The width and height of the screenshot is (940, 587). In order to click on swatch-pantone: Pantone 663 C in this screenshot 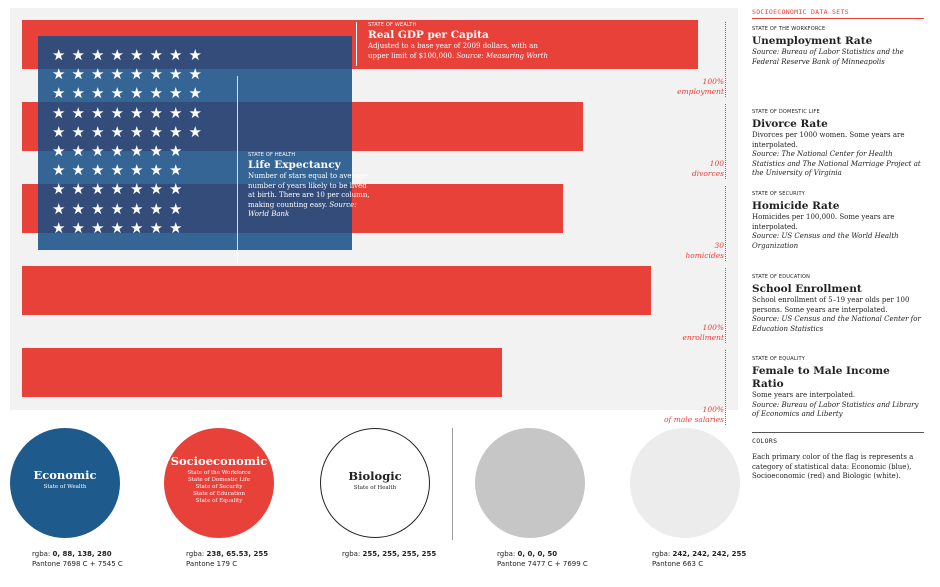, I will do `click(678, 564)`.